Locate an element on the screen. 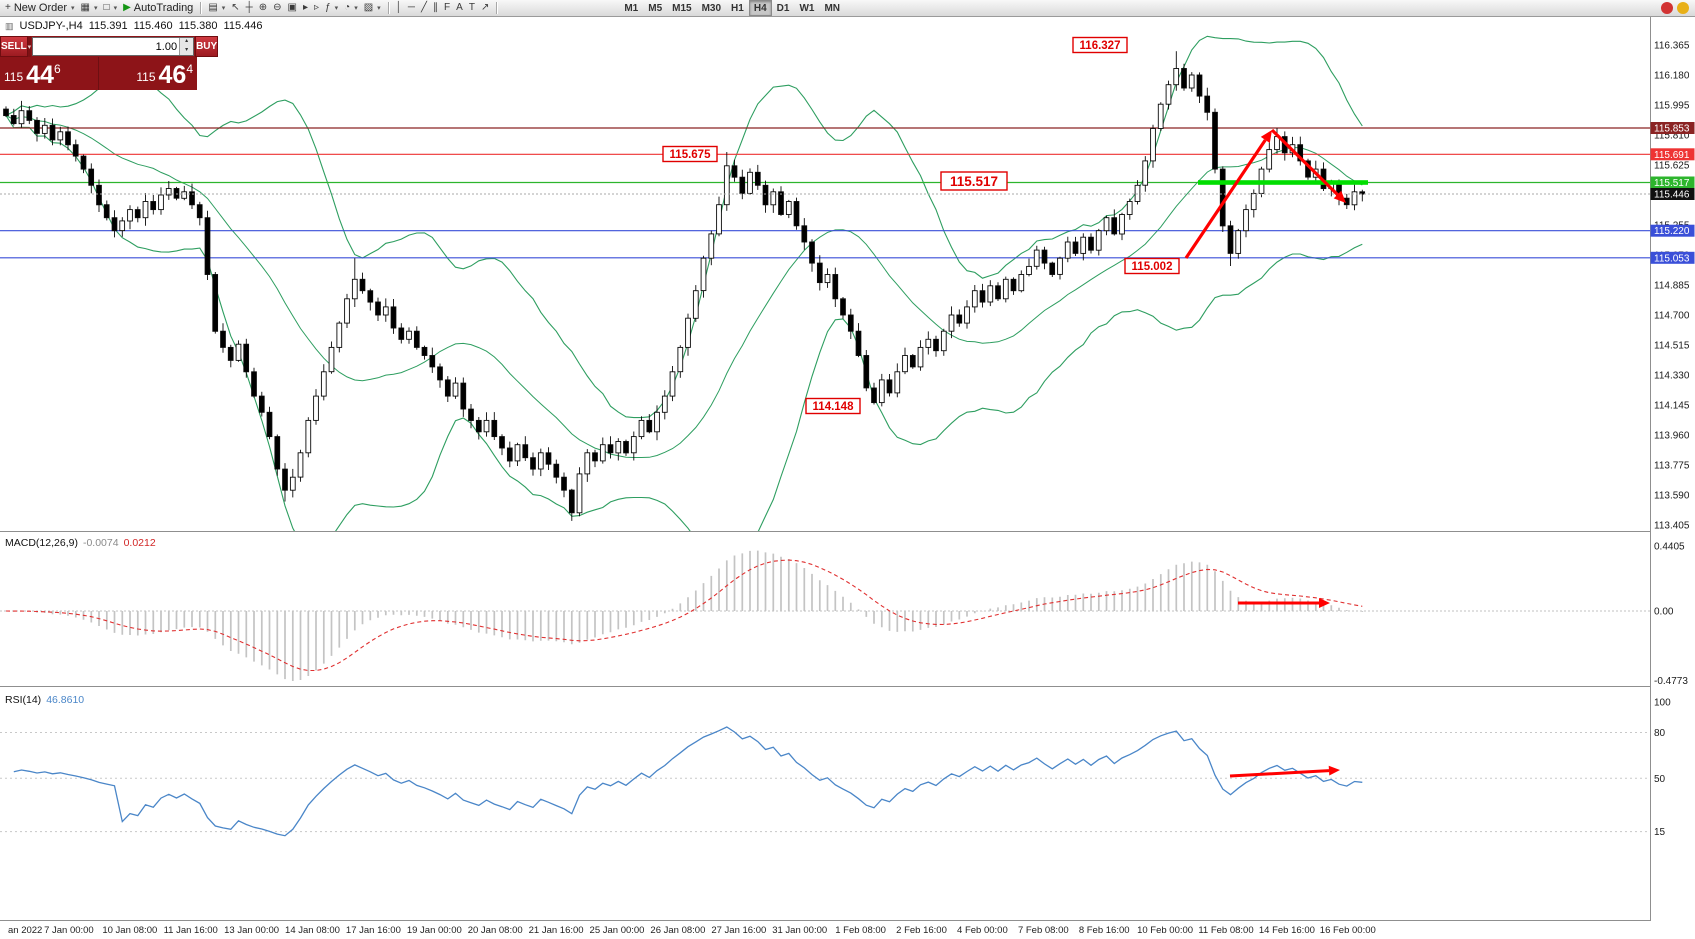 The width and height of the screenshot is (1695, 939). price-annotation: 115.002 is located at coordinates (1152, 266).